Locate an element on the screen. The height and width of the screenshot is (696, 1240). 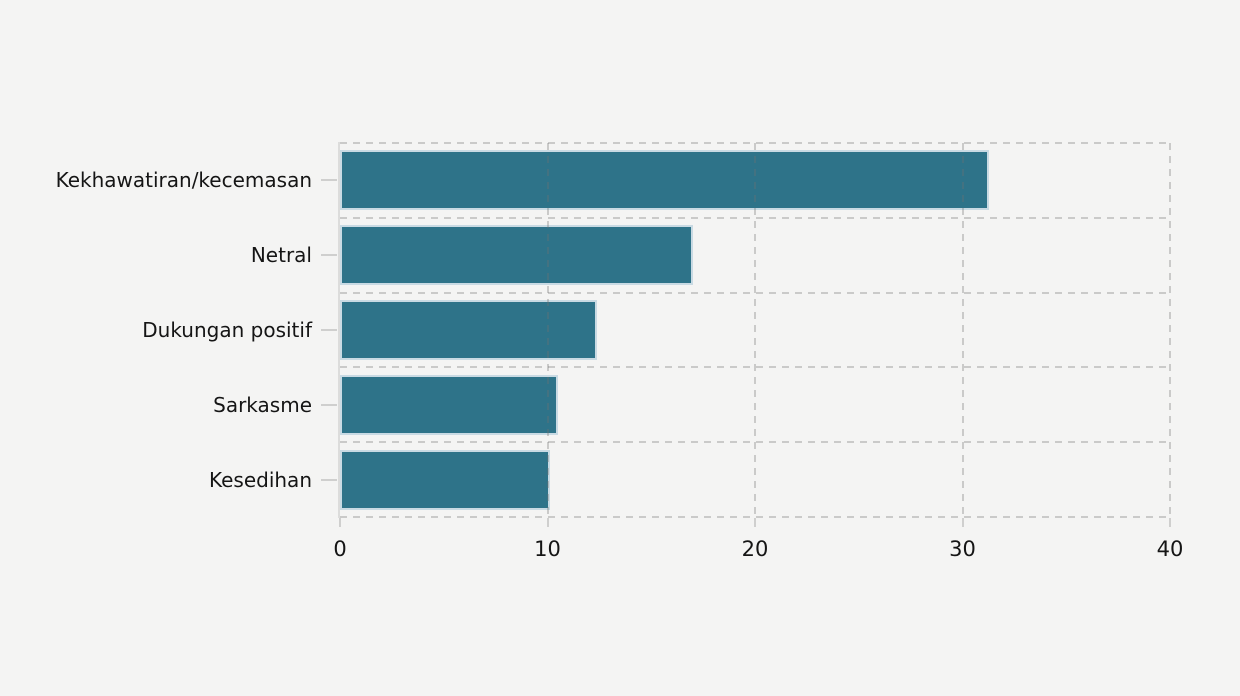
category-label: Sarkasme is located at coordinates (262, 404).